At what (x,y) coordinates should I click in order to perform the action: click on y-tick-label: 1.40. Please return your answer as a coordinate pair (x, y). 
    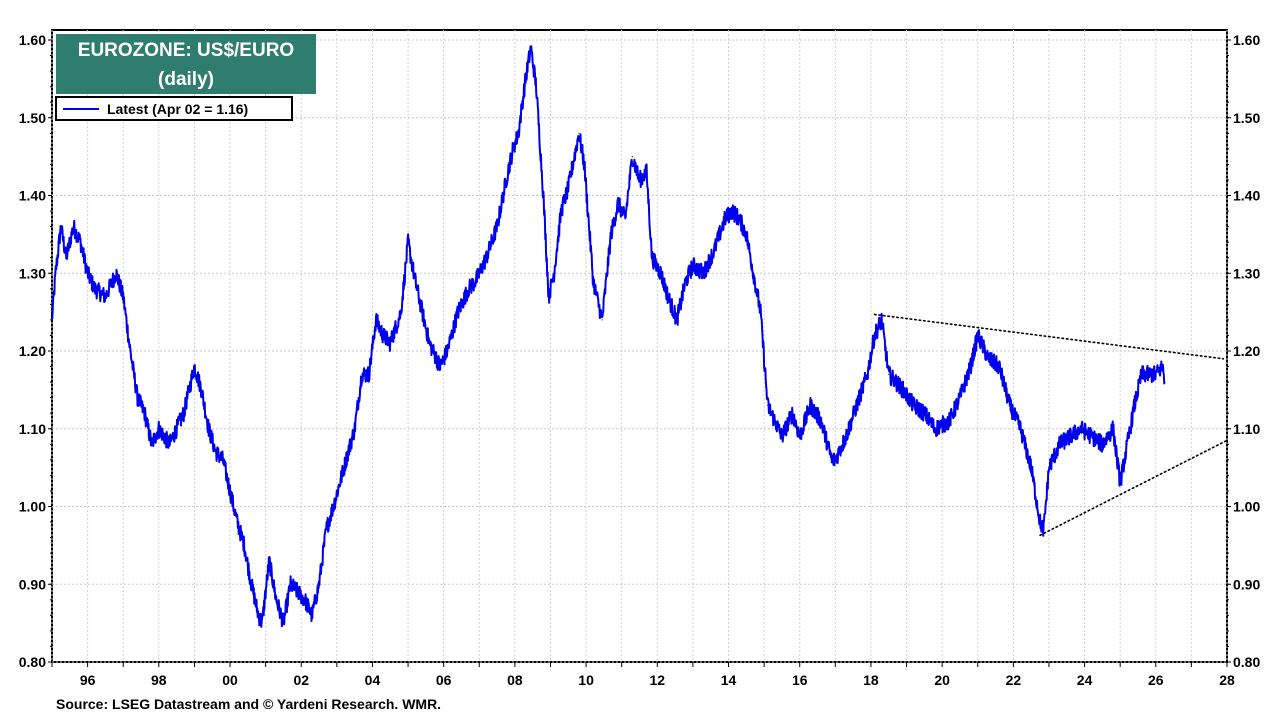
    Looking at the image, I should click on (32, 196).